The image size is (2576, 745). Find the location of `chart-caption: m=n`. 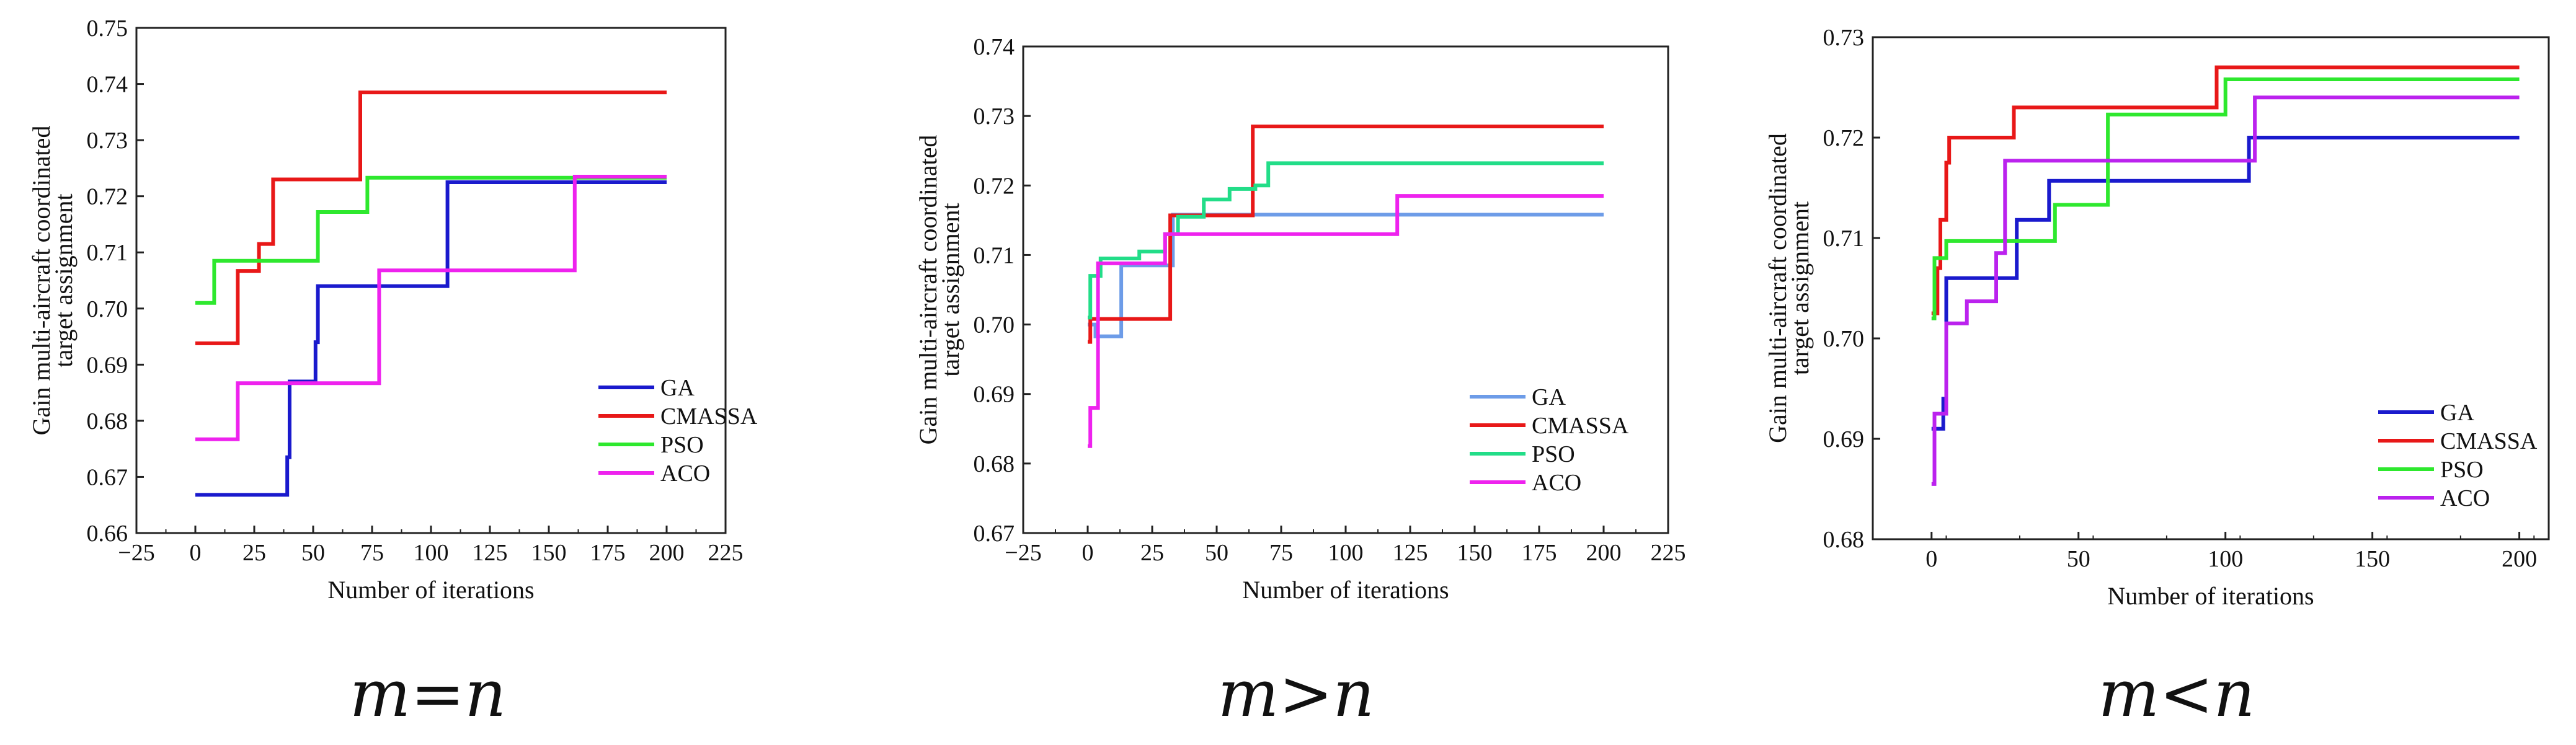

chart-caption: m=n is located at coordinates (428, 693).